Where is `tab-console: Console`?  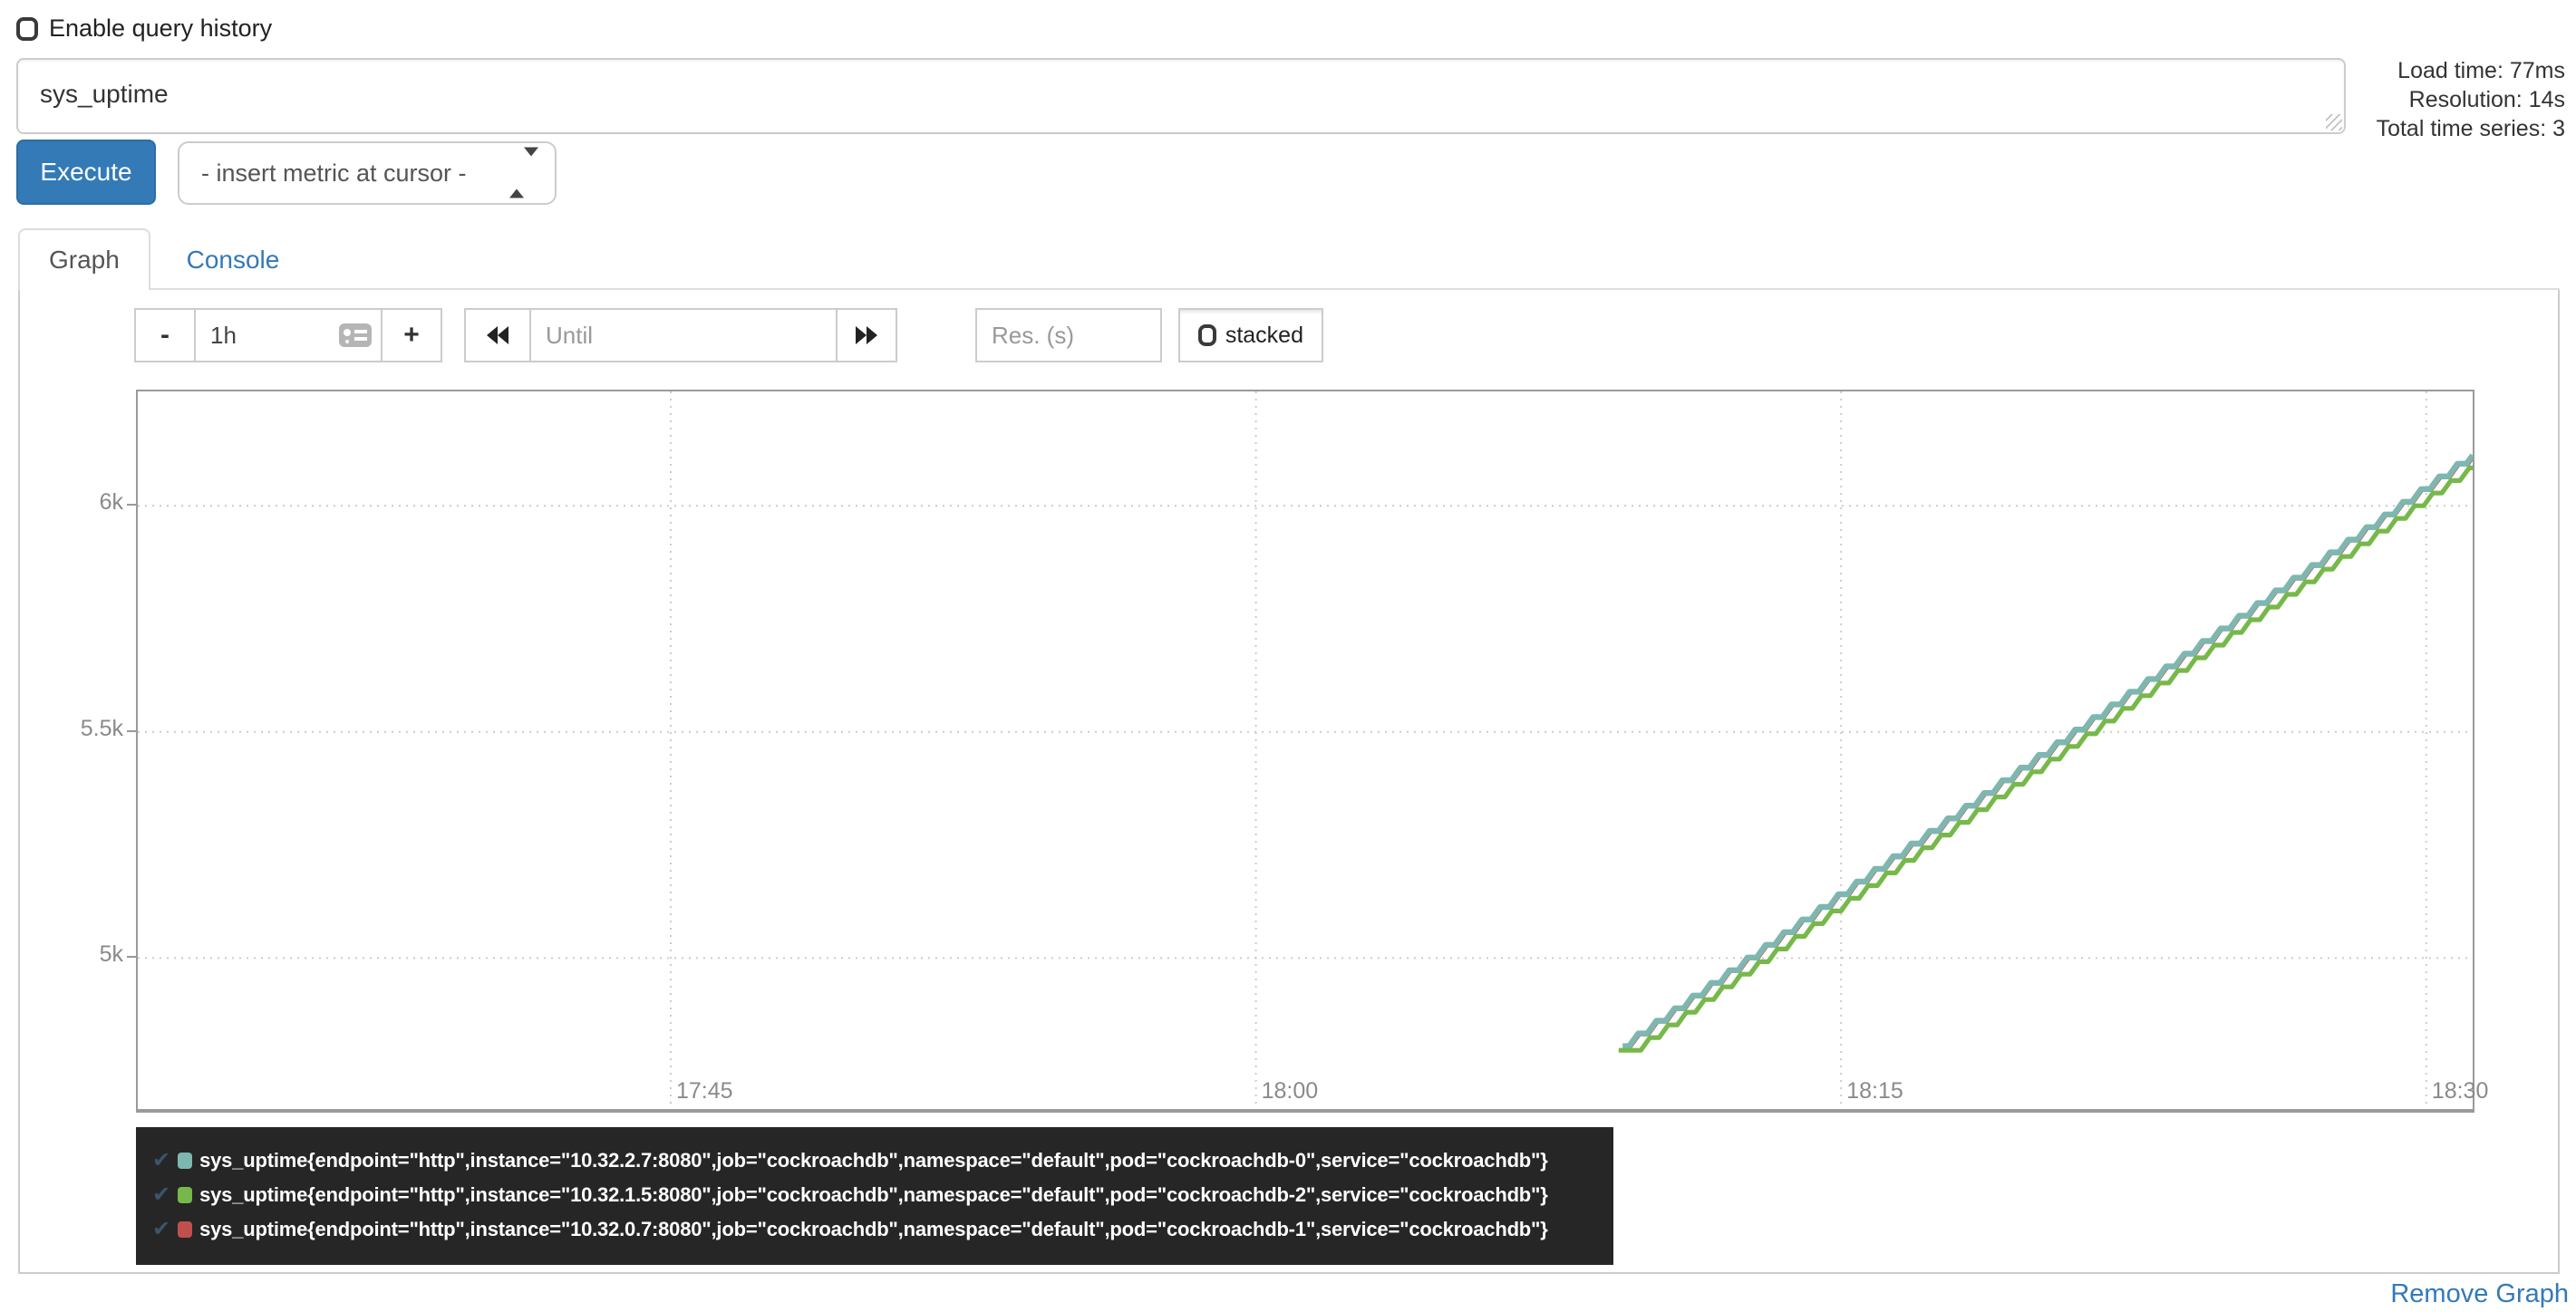
tab-console: Console is located at coordinates (233, 260).